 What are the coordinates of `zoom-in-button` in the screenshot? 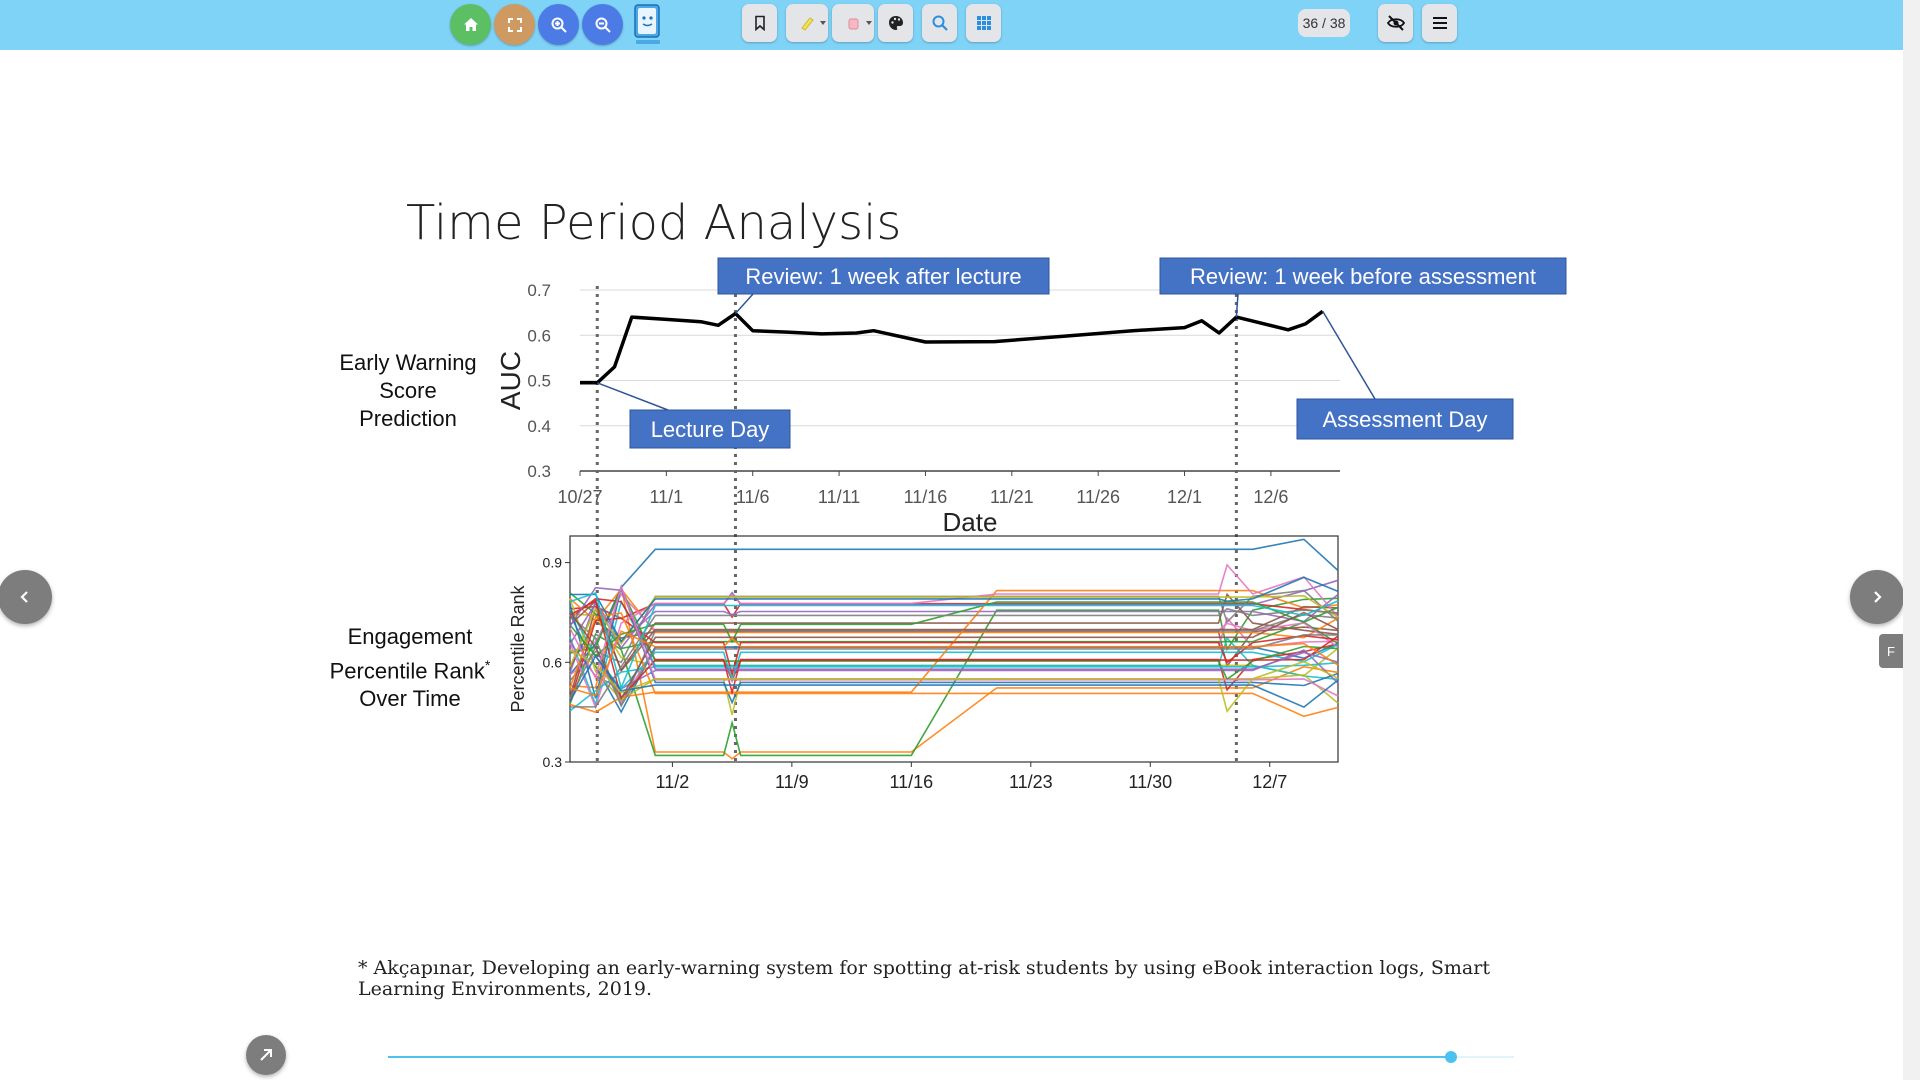 It's located at (558, 24).